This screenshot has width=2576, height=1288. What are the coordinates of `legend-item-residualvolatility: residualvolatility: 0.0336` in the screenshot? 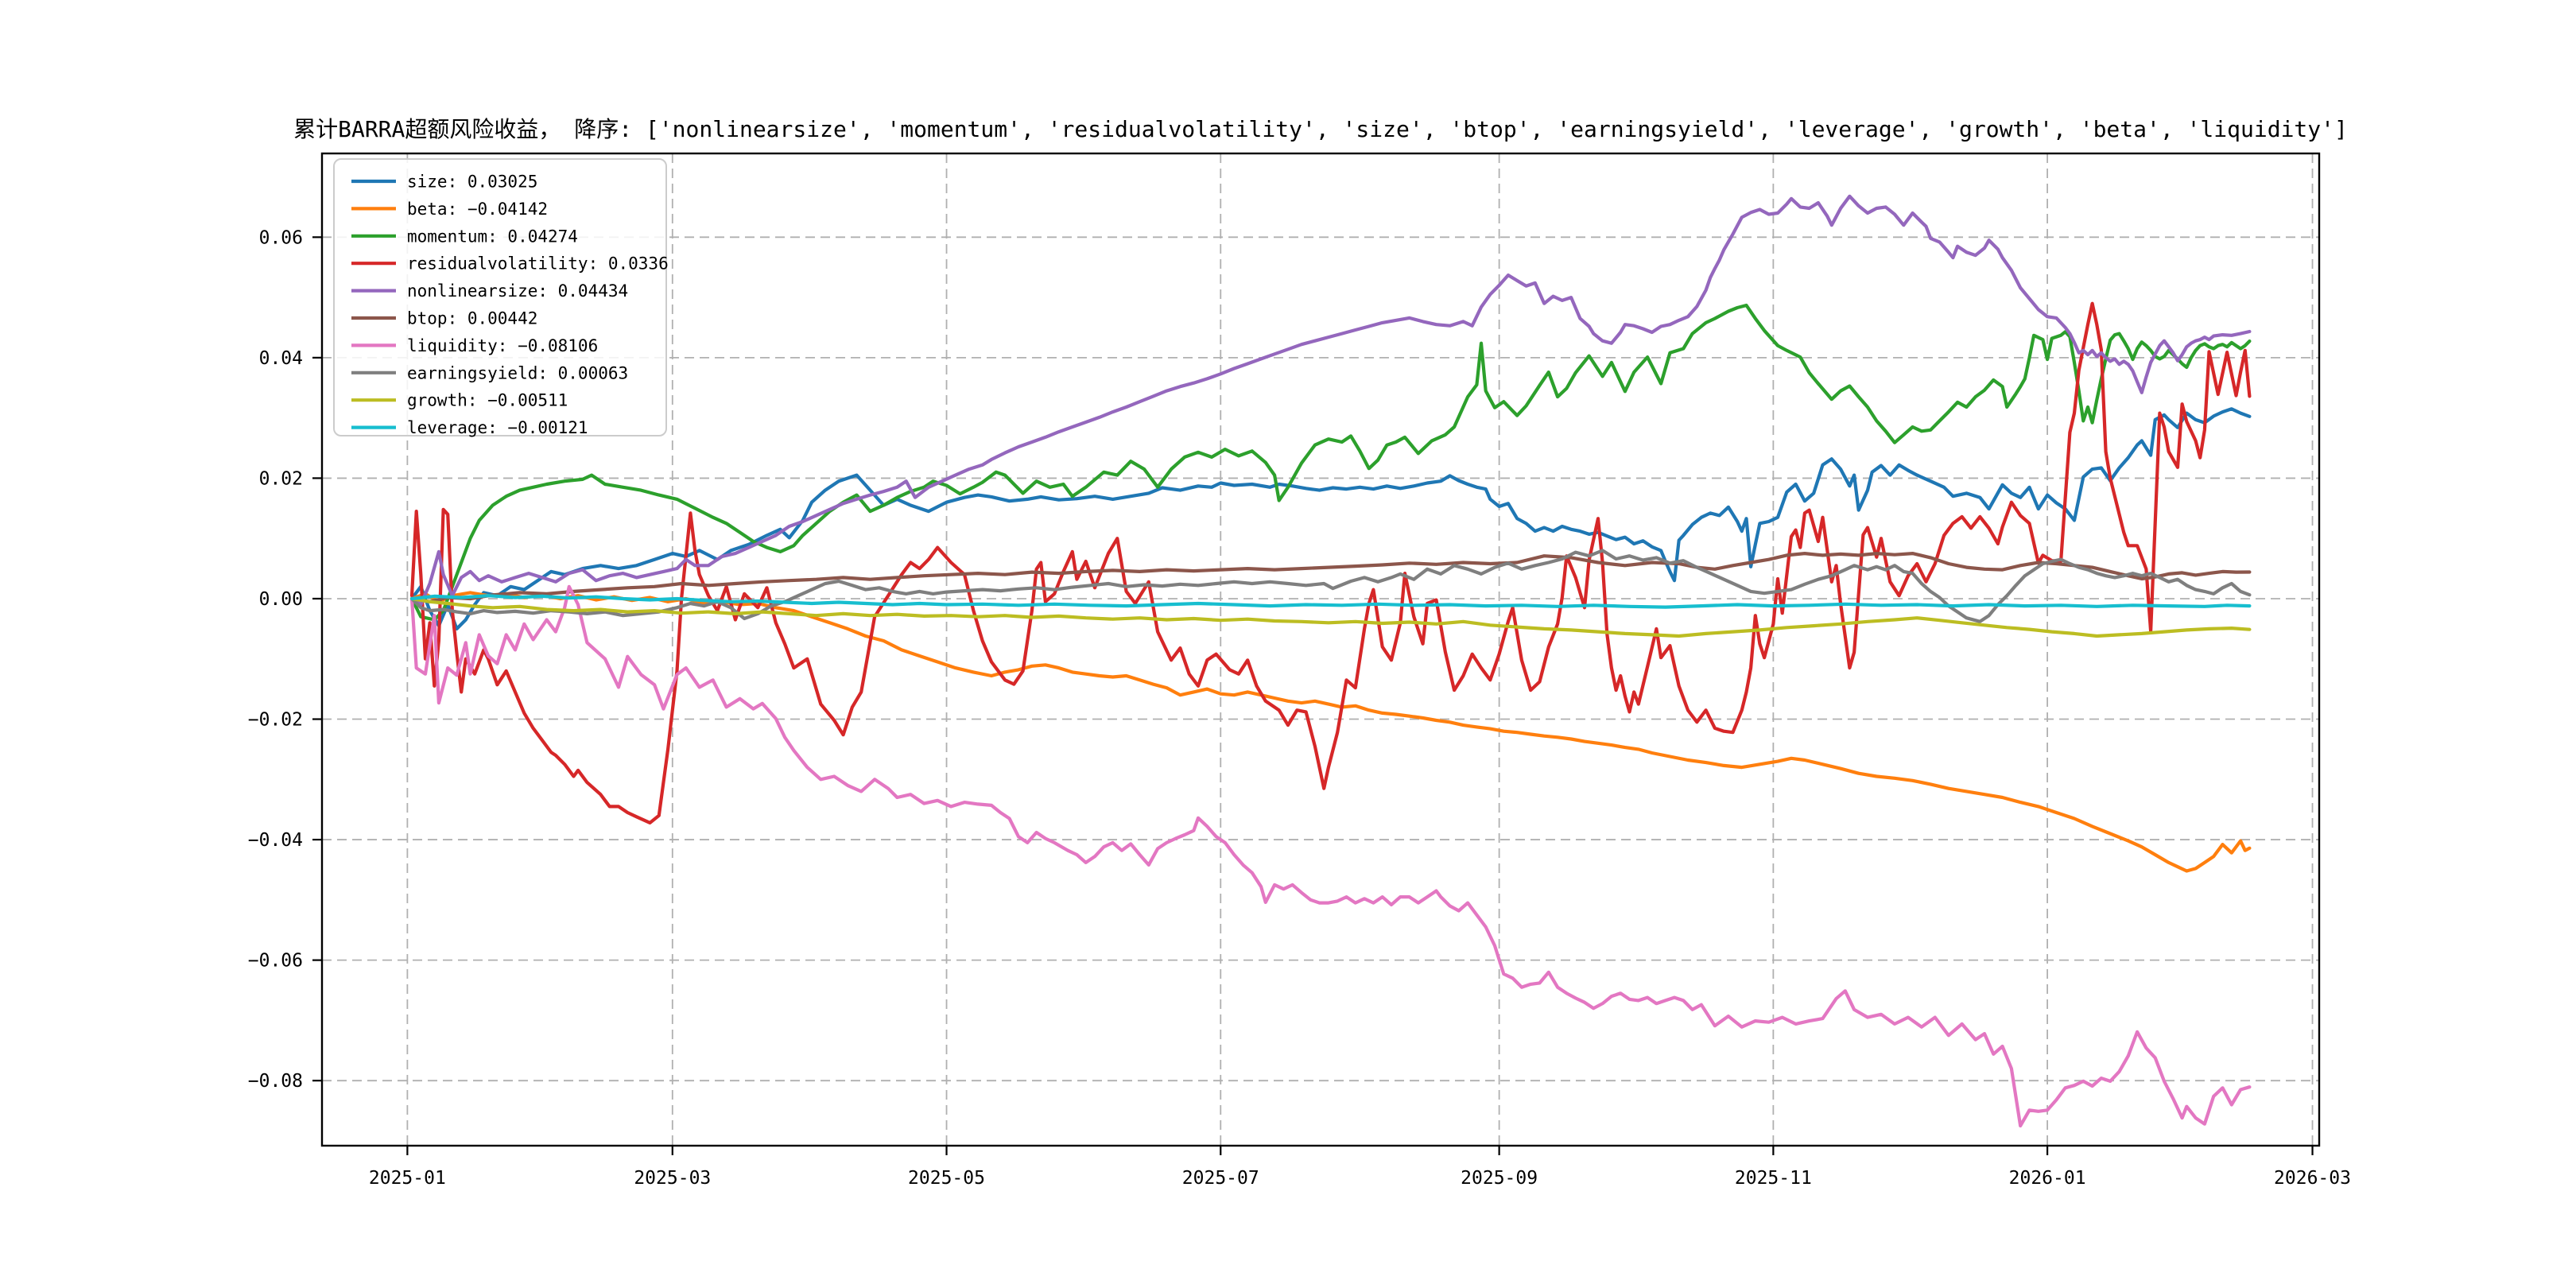 It's located at (510, 264).